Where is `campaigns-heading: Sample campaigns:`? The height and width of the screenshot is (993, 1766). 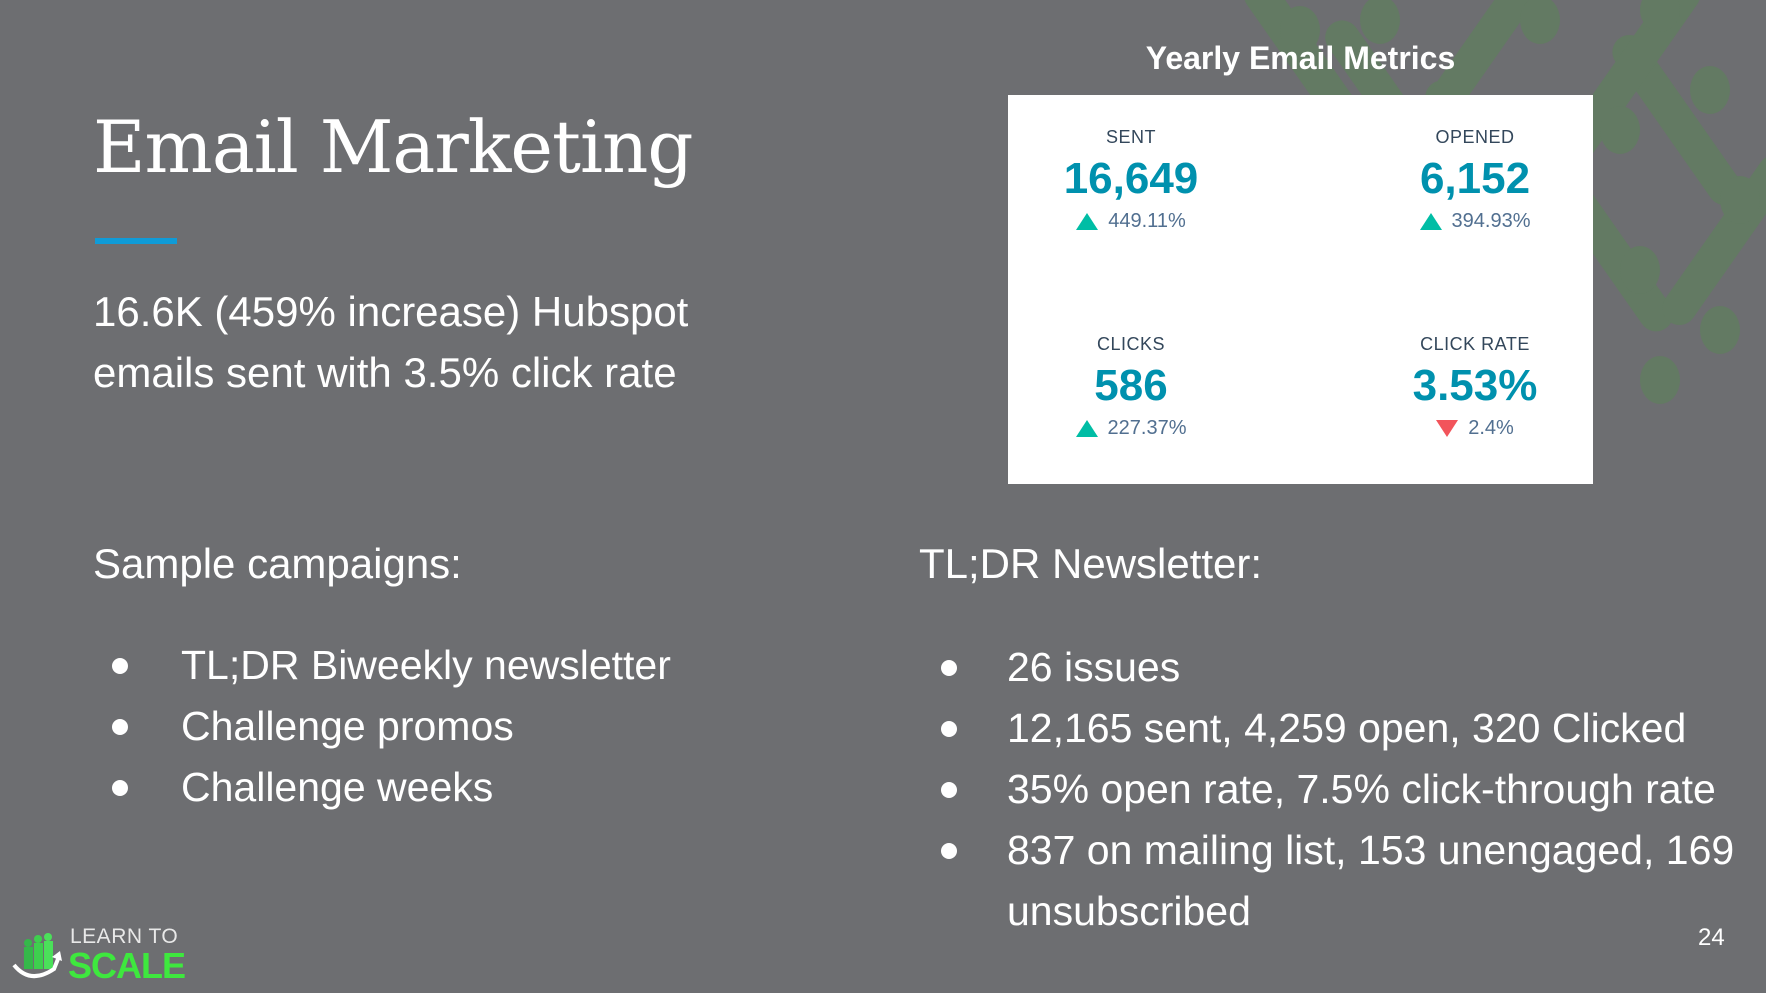 campaigns-heading: Sample campaigns: is located at coordinates (277, 563).